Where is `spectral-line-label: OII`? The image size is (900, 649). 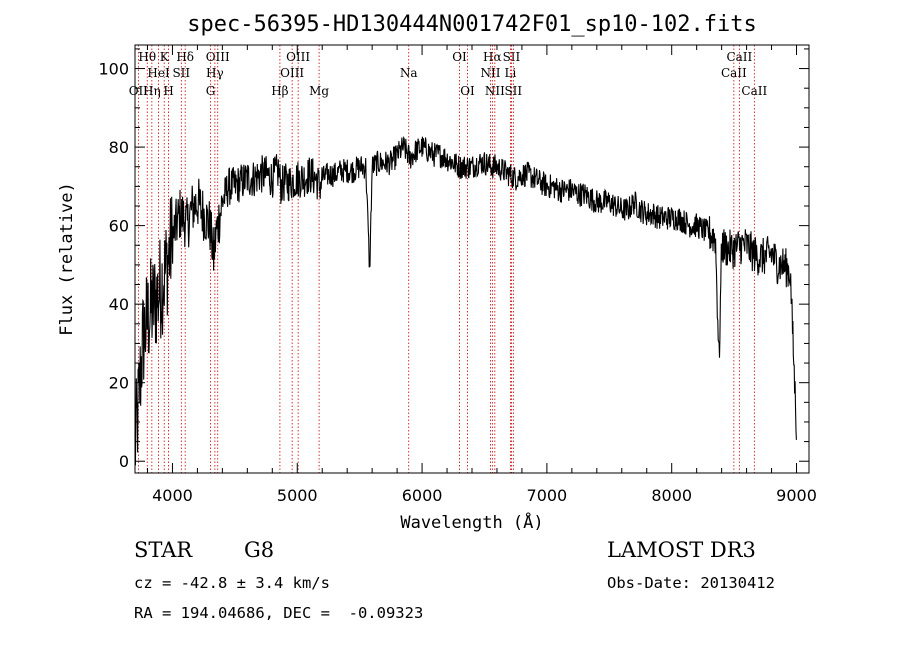
spectral-line-label: OII is located at coordinates (139, 91).